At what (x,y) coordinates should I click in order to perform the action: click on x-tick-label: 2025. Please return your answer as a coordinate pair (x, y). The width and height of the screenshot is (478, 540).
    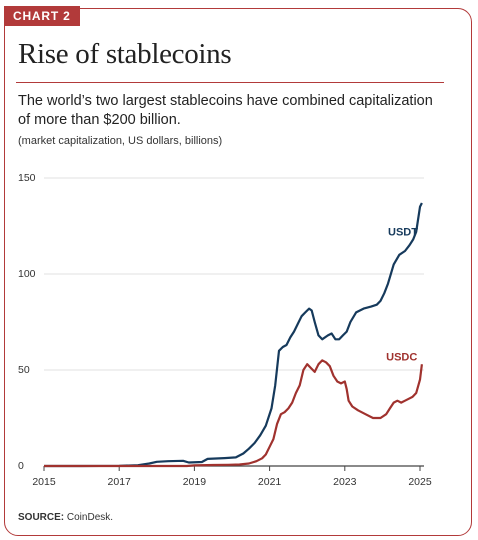
    Looking at the image, I should click on (420, 482).